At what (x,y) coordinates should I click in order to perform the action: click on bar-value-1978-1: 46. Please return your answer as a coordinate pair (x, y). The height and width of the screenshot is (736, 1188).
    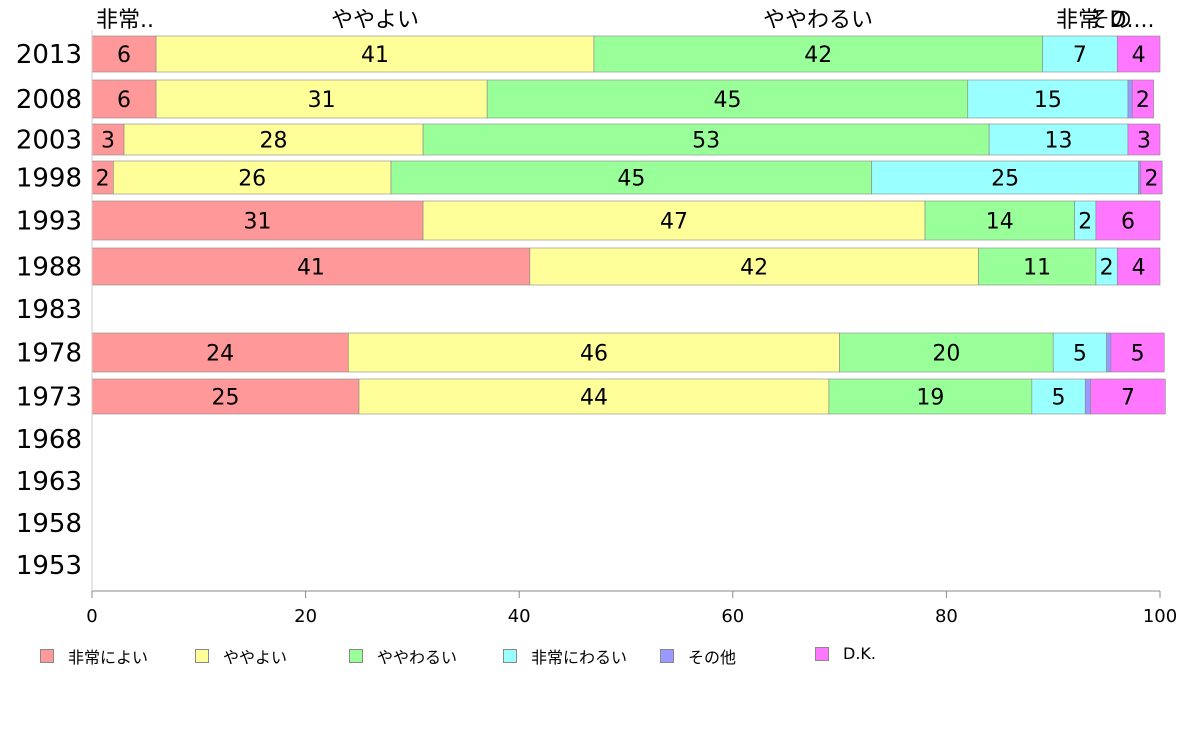
    Looking at the image, I should click on (594, 354).